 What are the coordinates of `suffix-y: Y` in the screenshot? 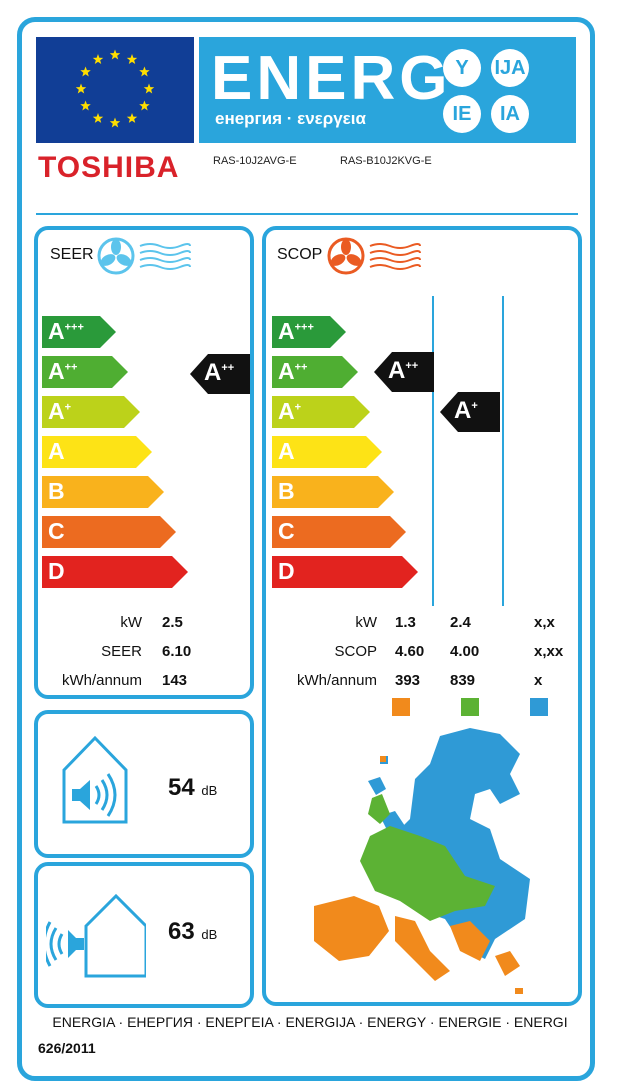 It's located at (462, 68).